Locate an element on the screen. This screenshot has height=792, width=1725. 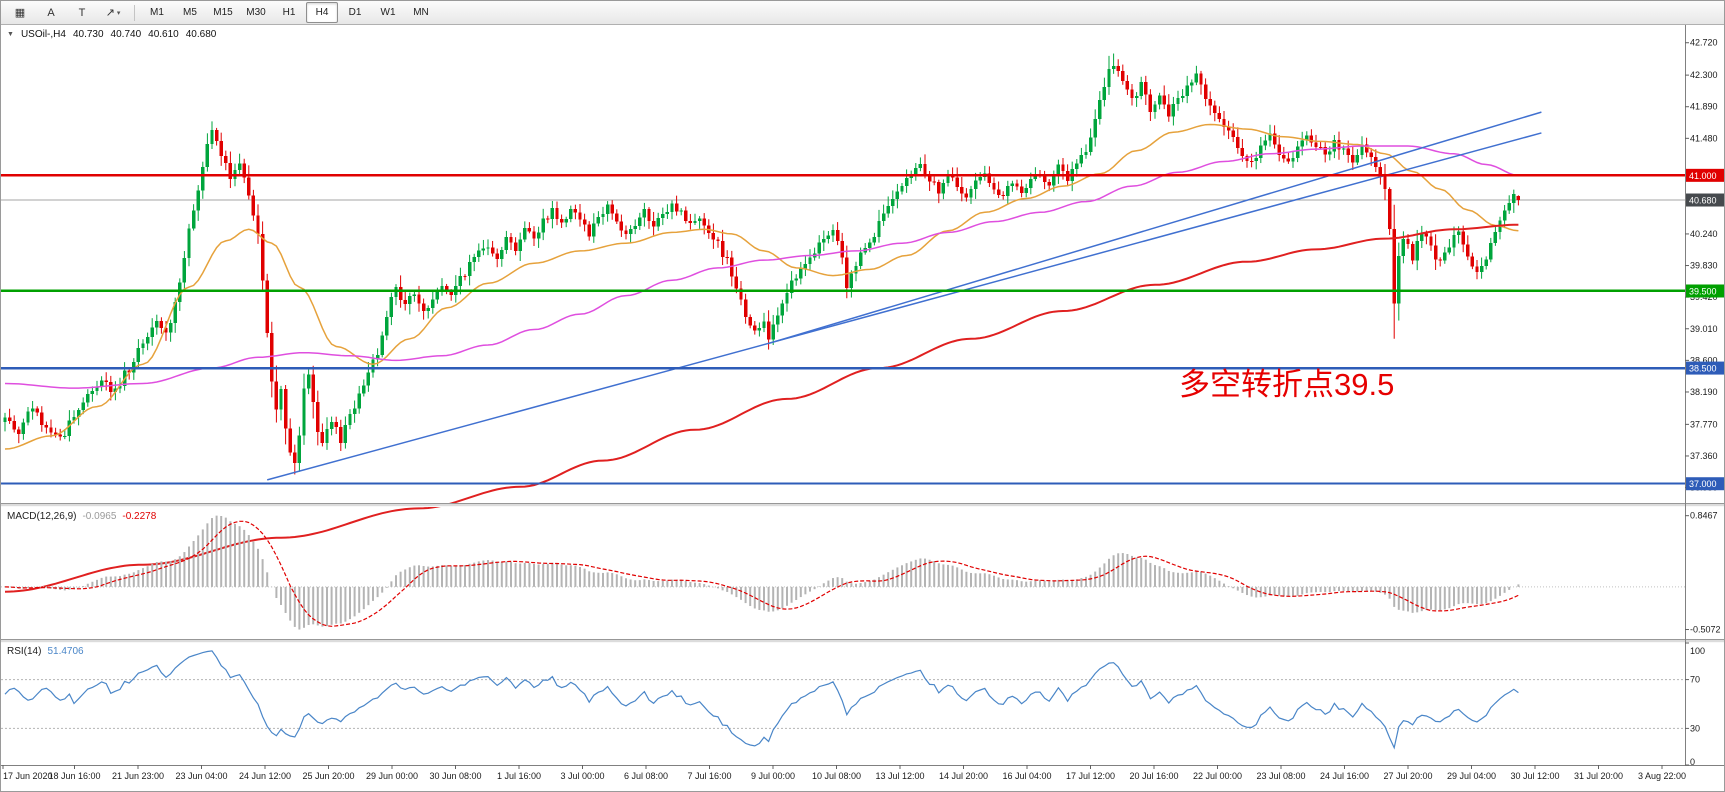
timeframe-d1-button: D1 is located at coordinates (355, 12).